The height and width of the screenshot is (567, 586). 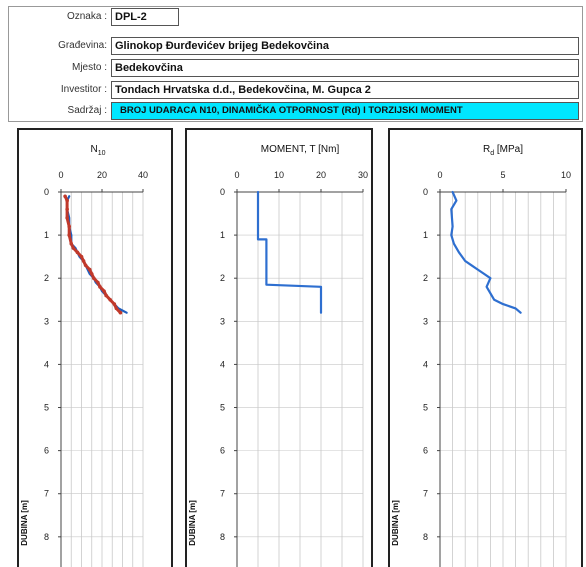 What do you see at coordinates (86, 16) in the screenshot?
I see `oznaka-label: Oznaka :` at bounding box center [86, 16].